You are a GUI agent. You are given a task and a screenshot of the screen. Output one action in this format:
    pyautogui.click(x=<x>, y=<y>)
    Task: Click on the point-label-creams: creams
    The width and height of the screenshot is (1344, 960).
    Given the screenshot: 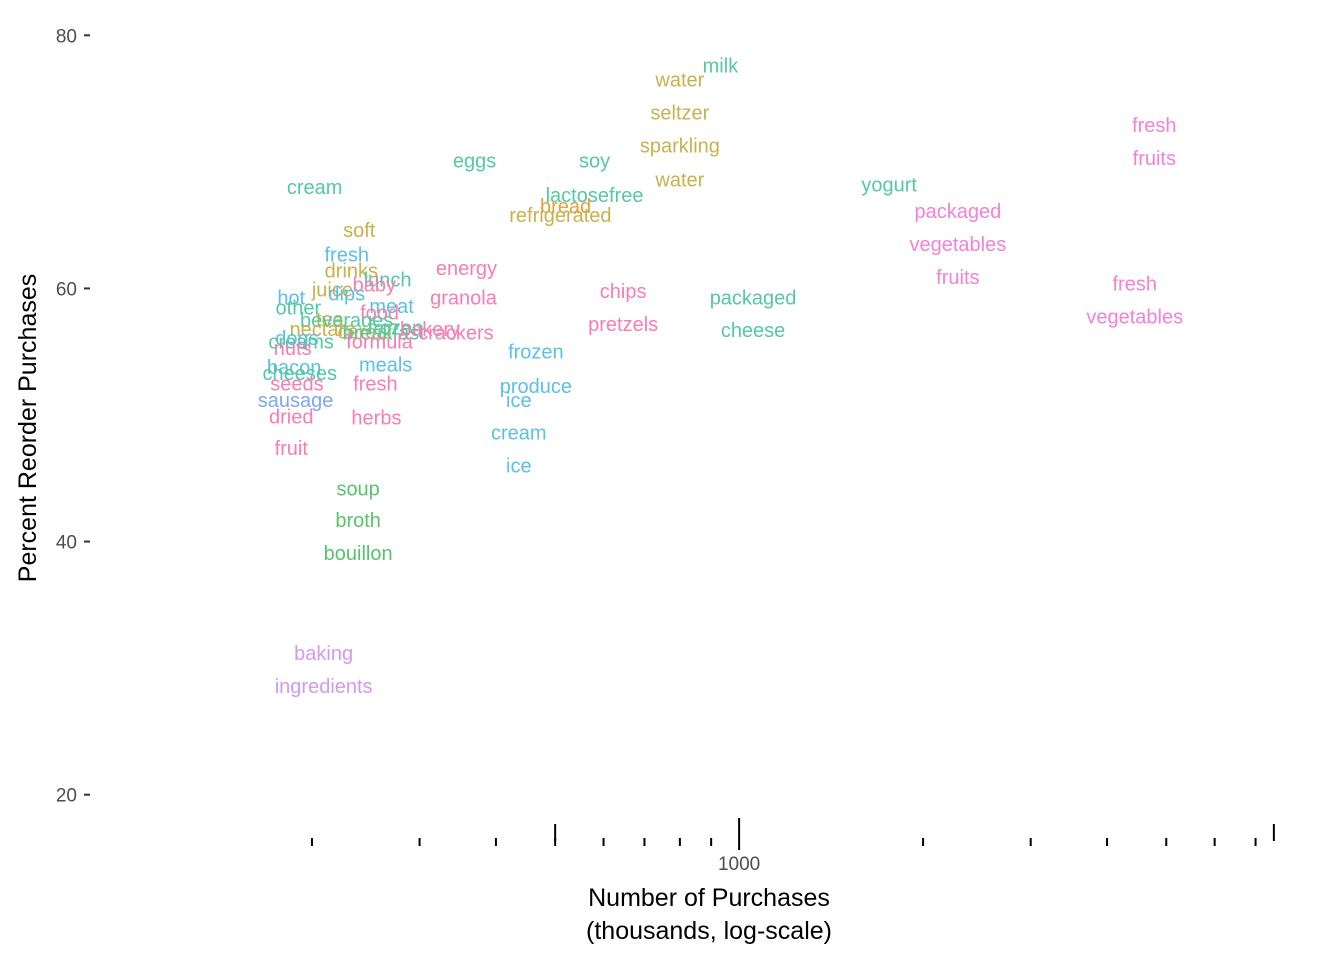 What is the action you would take?
    pyautogui.click(x=301, y=343)
    